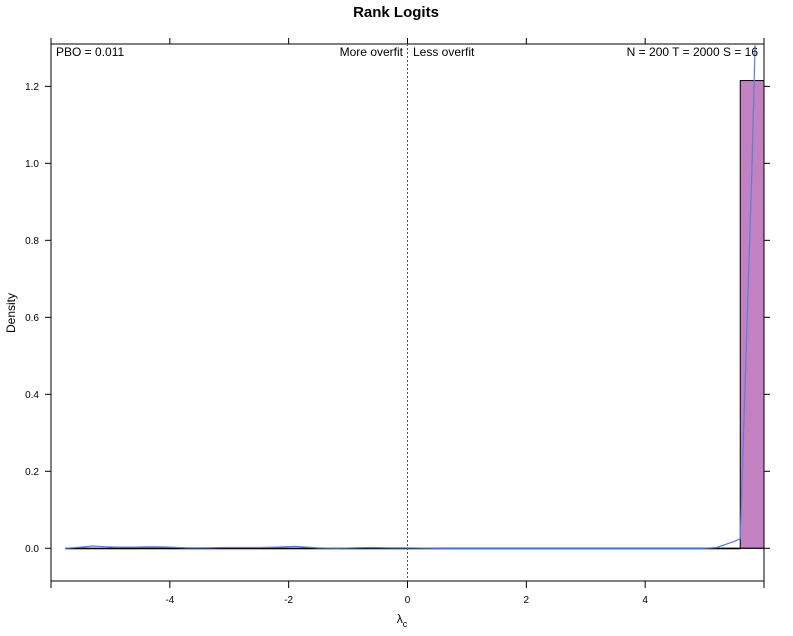 This screenshot has height=636, width=793. I want to click on y-tick-label: 0.6, so click(32, 318).